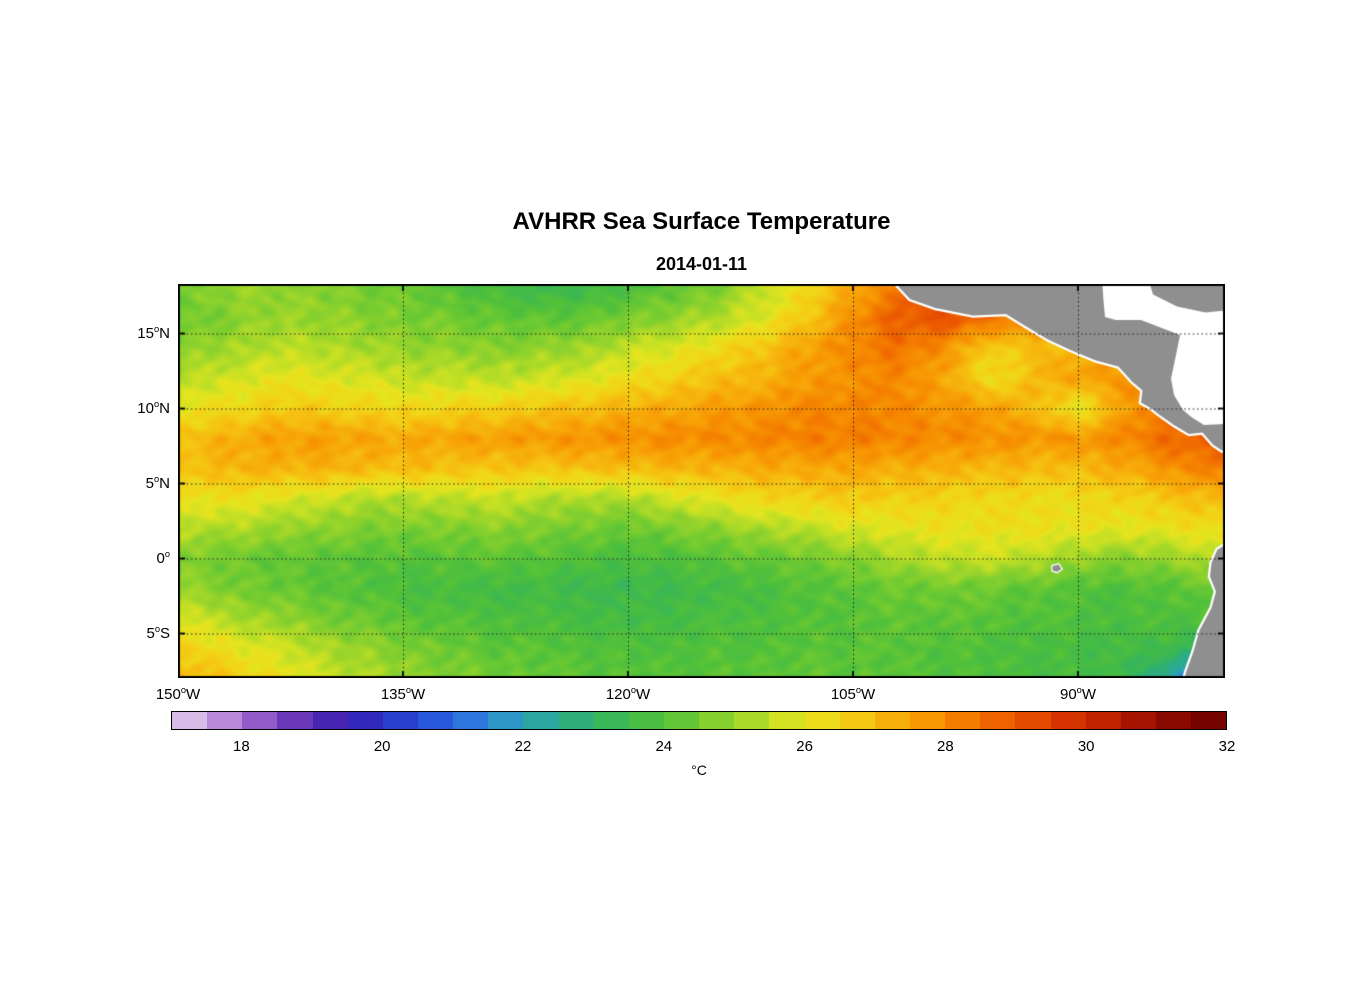 The width and height of the screenshot is (1356, 1000). Describe the element at coordinates (523, 746) in the screenshot. I see `colorbar-tick-label: 22` at that location.